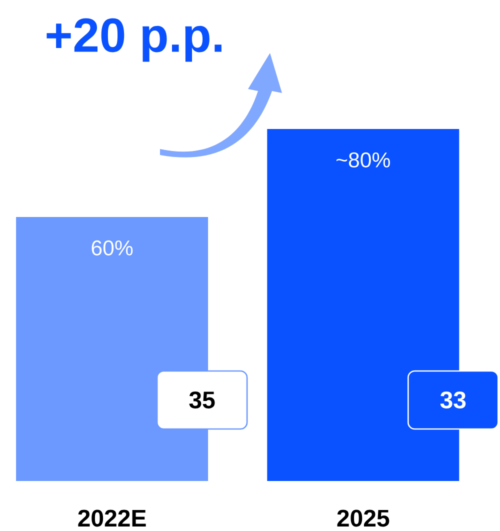  What do you see at coordinates (134, 40) in the screenshot?
I see `chart-title: +20 p.p.` at bounding box center [134, 40].